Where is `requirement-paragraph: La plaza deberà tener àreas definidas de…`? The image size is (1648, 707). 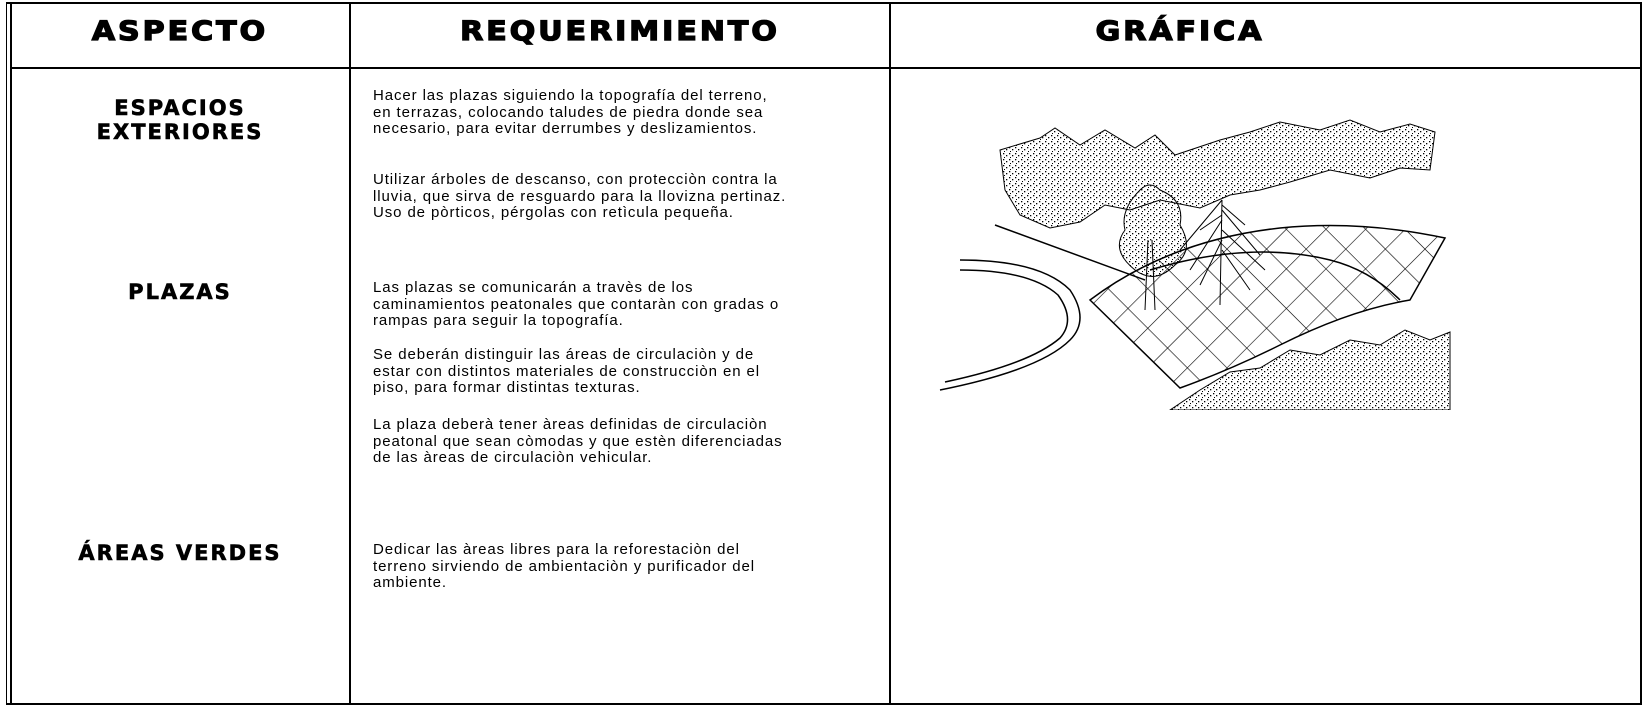 requirement-paragraph: La plaza deberà tener àreas definidas de… is located at coordinates (578, 441).